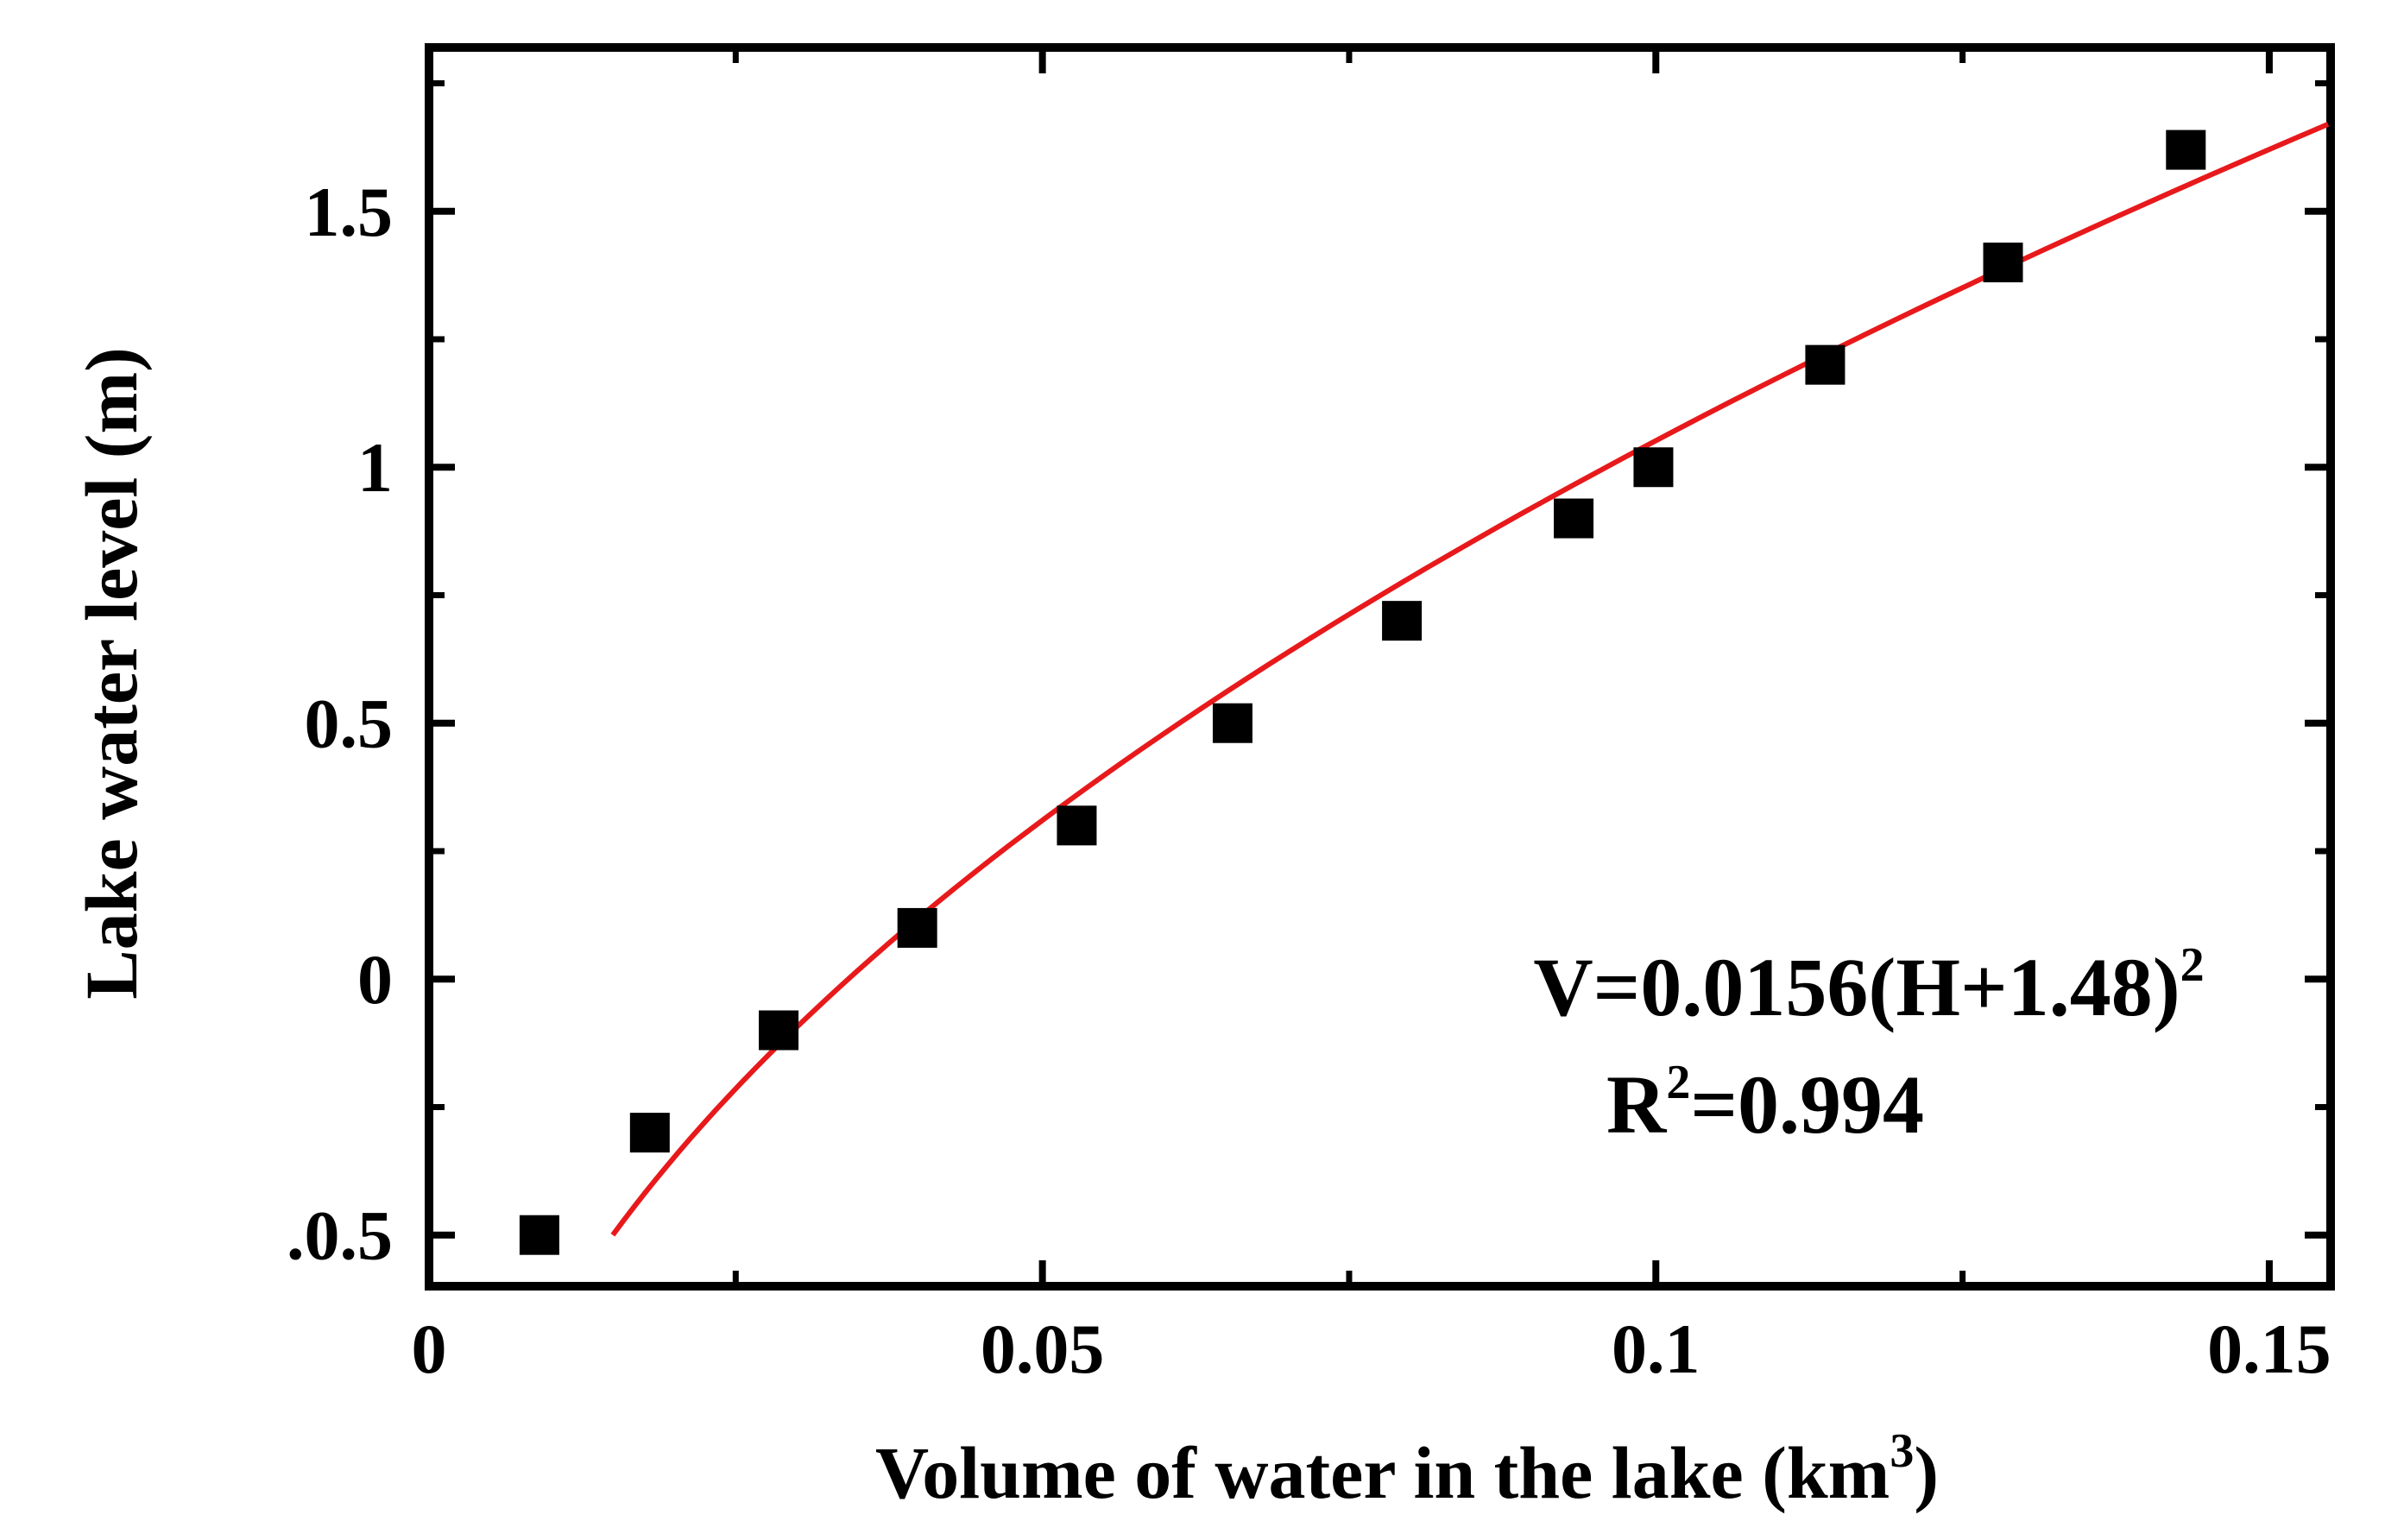 The height and width of the screenshot is (1540, 2385). I want to click on y-tick-labels: .0.5 0 0.5 1 1.5, so click(340, 724).